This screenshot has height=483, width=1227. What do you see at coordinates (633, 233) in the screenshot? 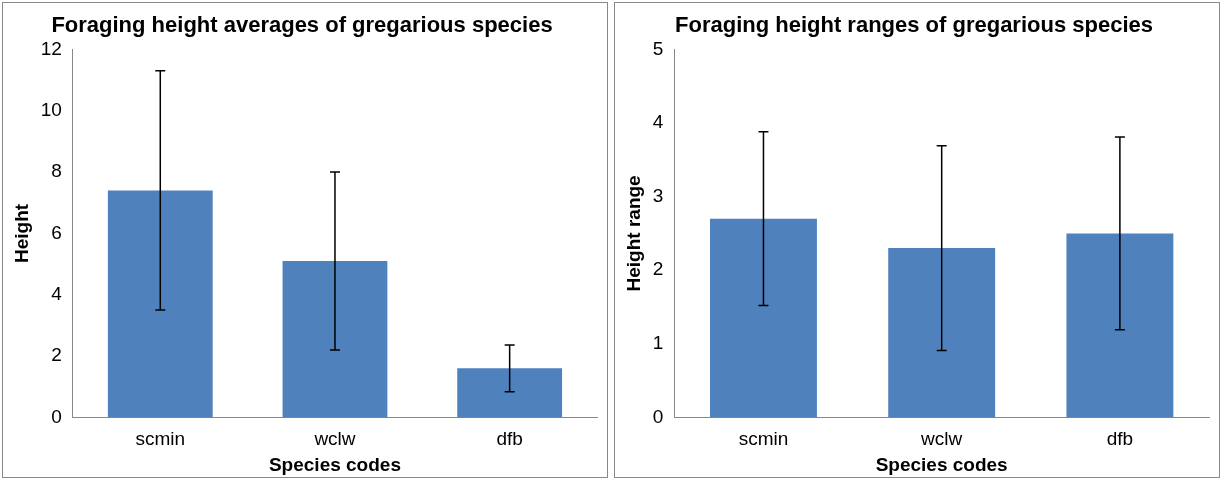
I see `y-axis-title: Height range` at bounding box center [633, 233].